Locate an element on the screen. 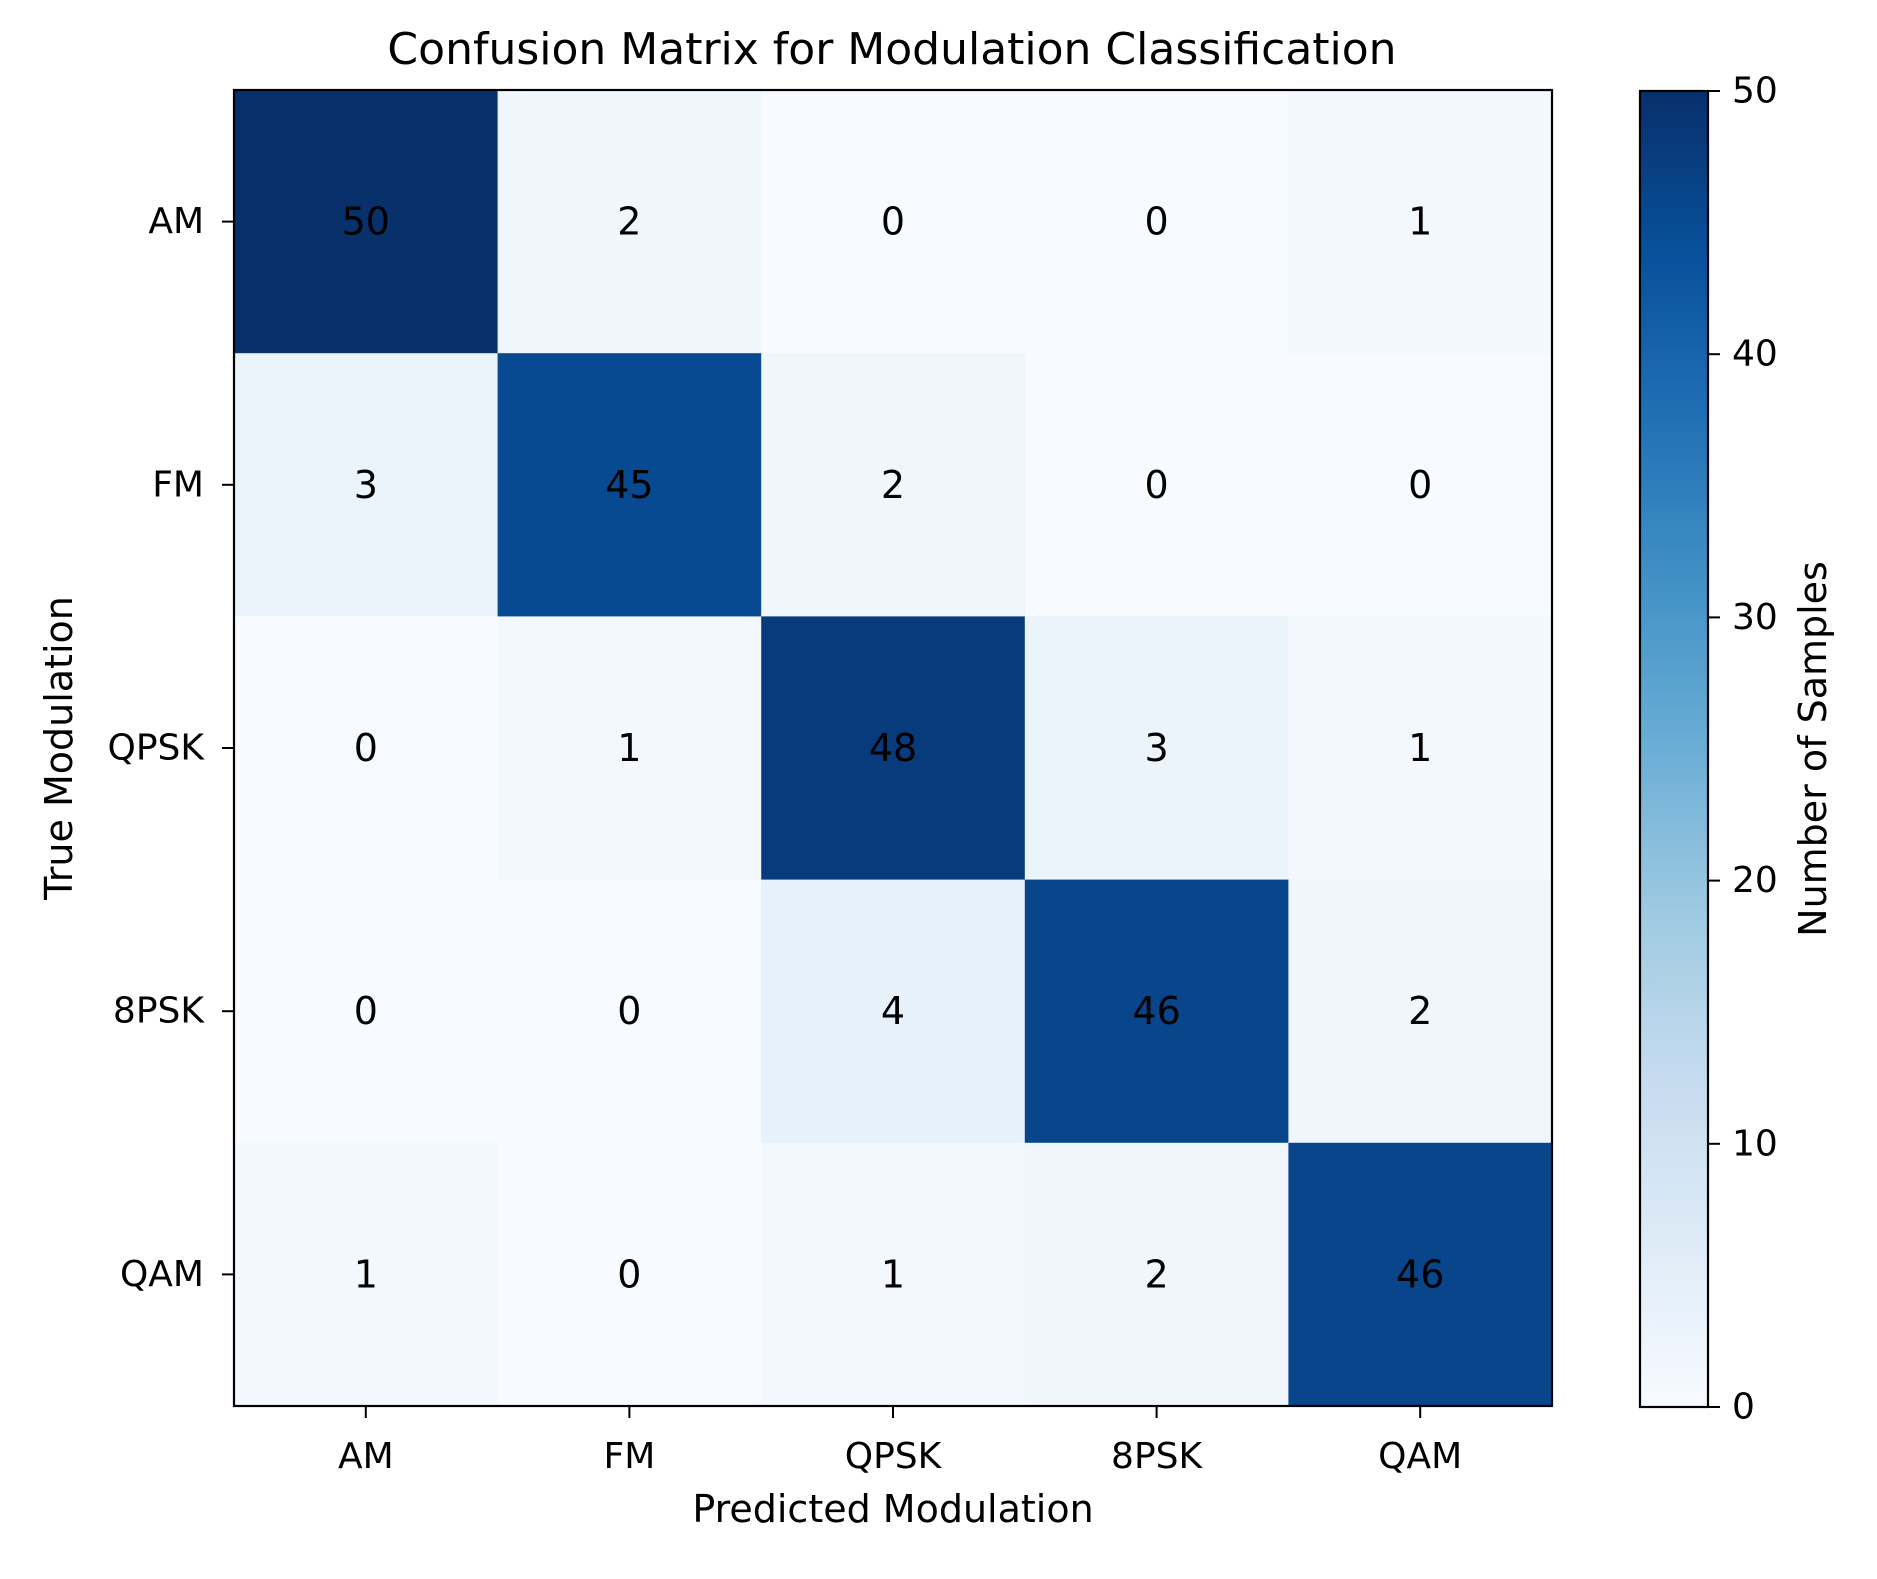 The width and height of the screenshot is (1877, 1579). y-axis-label: True Modulation is located at coordinates (59, 748).